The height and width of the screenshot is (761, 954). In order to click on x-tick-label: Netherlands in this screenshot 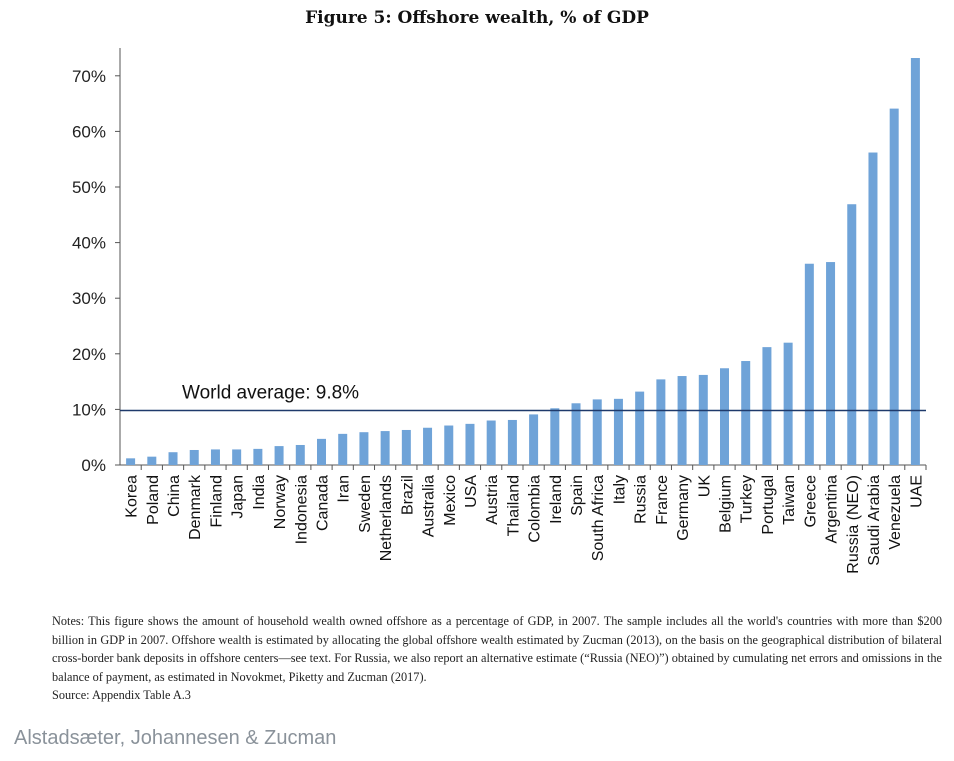, I will do `click(386, 518)`.